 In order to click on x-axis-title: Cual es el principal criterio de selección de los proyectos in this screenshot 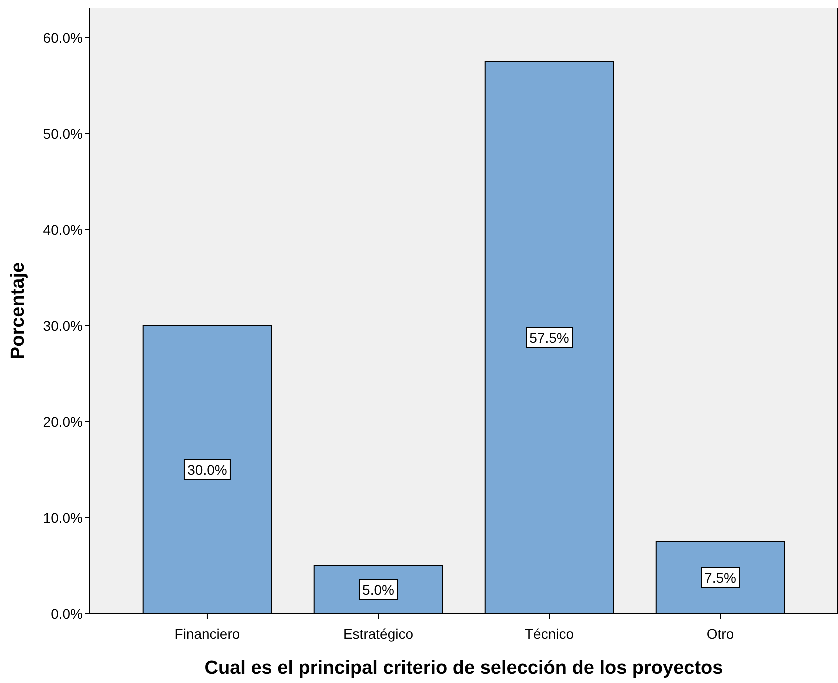, I will do `click(464, 668)`.